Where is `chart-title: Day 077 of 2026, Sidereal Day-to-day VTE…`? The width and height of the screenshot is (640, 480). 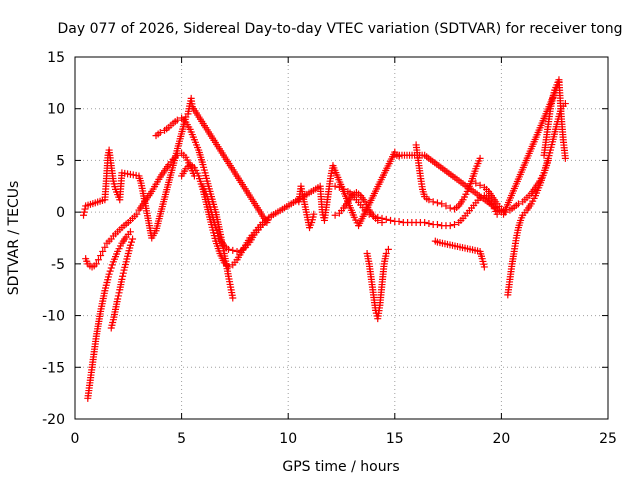 chart-title: Day 077 of 2026, Sidereal Day-to-day VTE… is located at coordinates (339, 29).